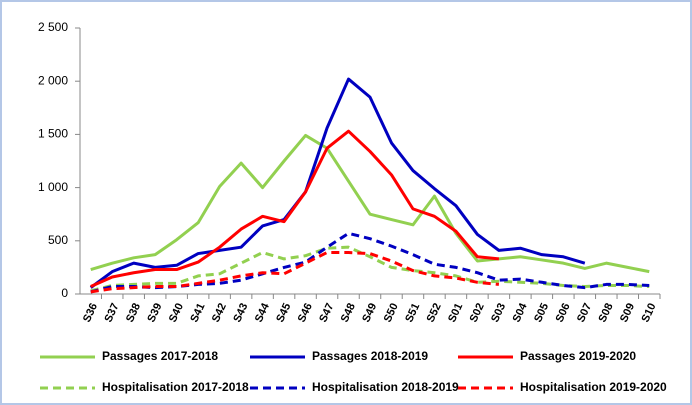  Describe the element at coordinates (370, 356) in the screenshot. I see `legend-label: Passages 2018-2019` at that location.